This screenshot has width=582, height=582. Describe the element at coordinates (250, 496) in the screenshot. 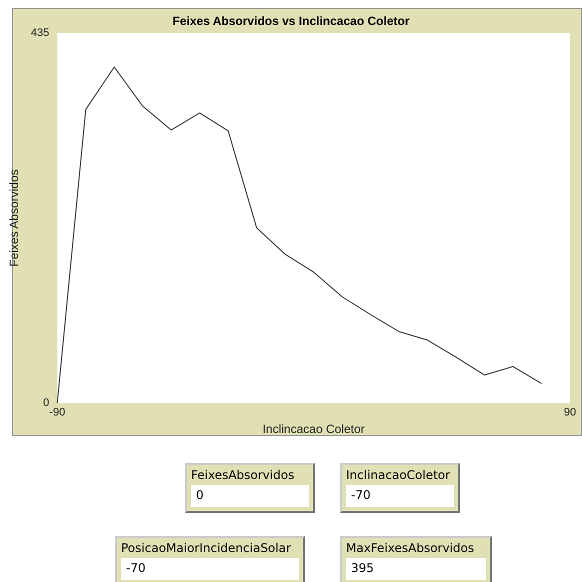

I see `text: 0` at that location.